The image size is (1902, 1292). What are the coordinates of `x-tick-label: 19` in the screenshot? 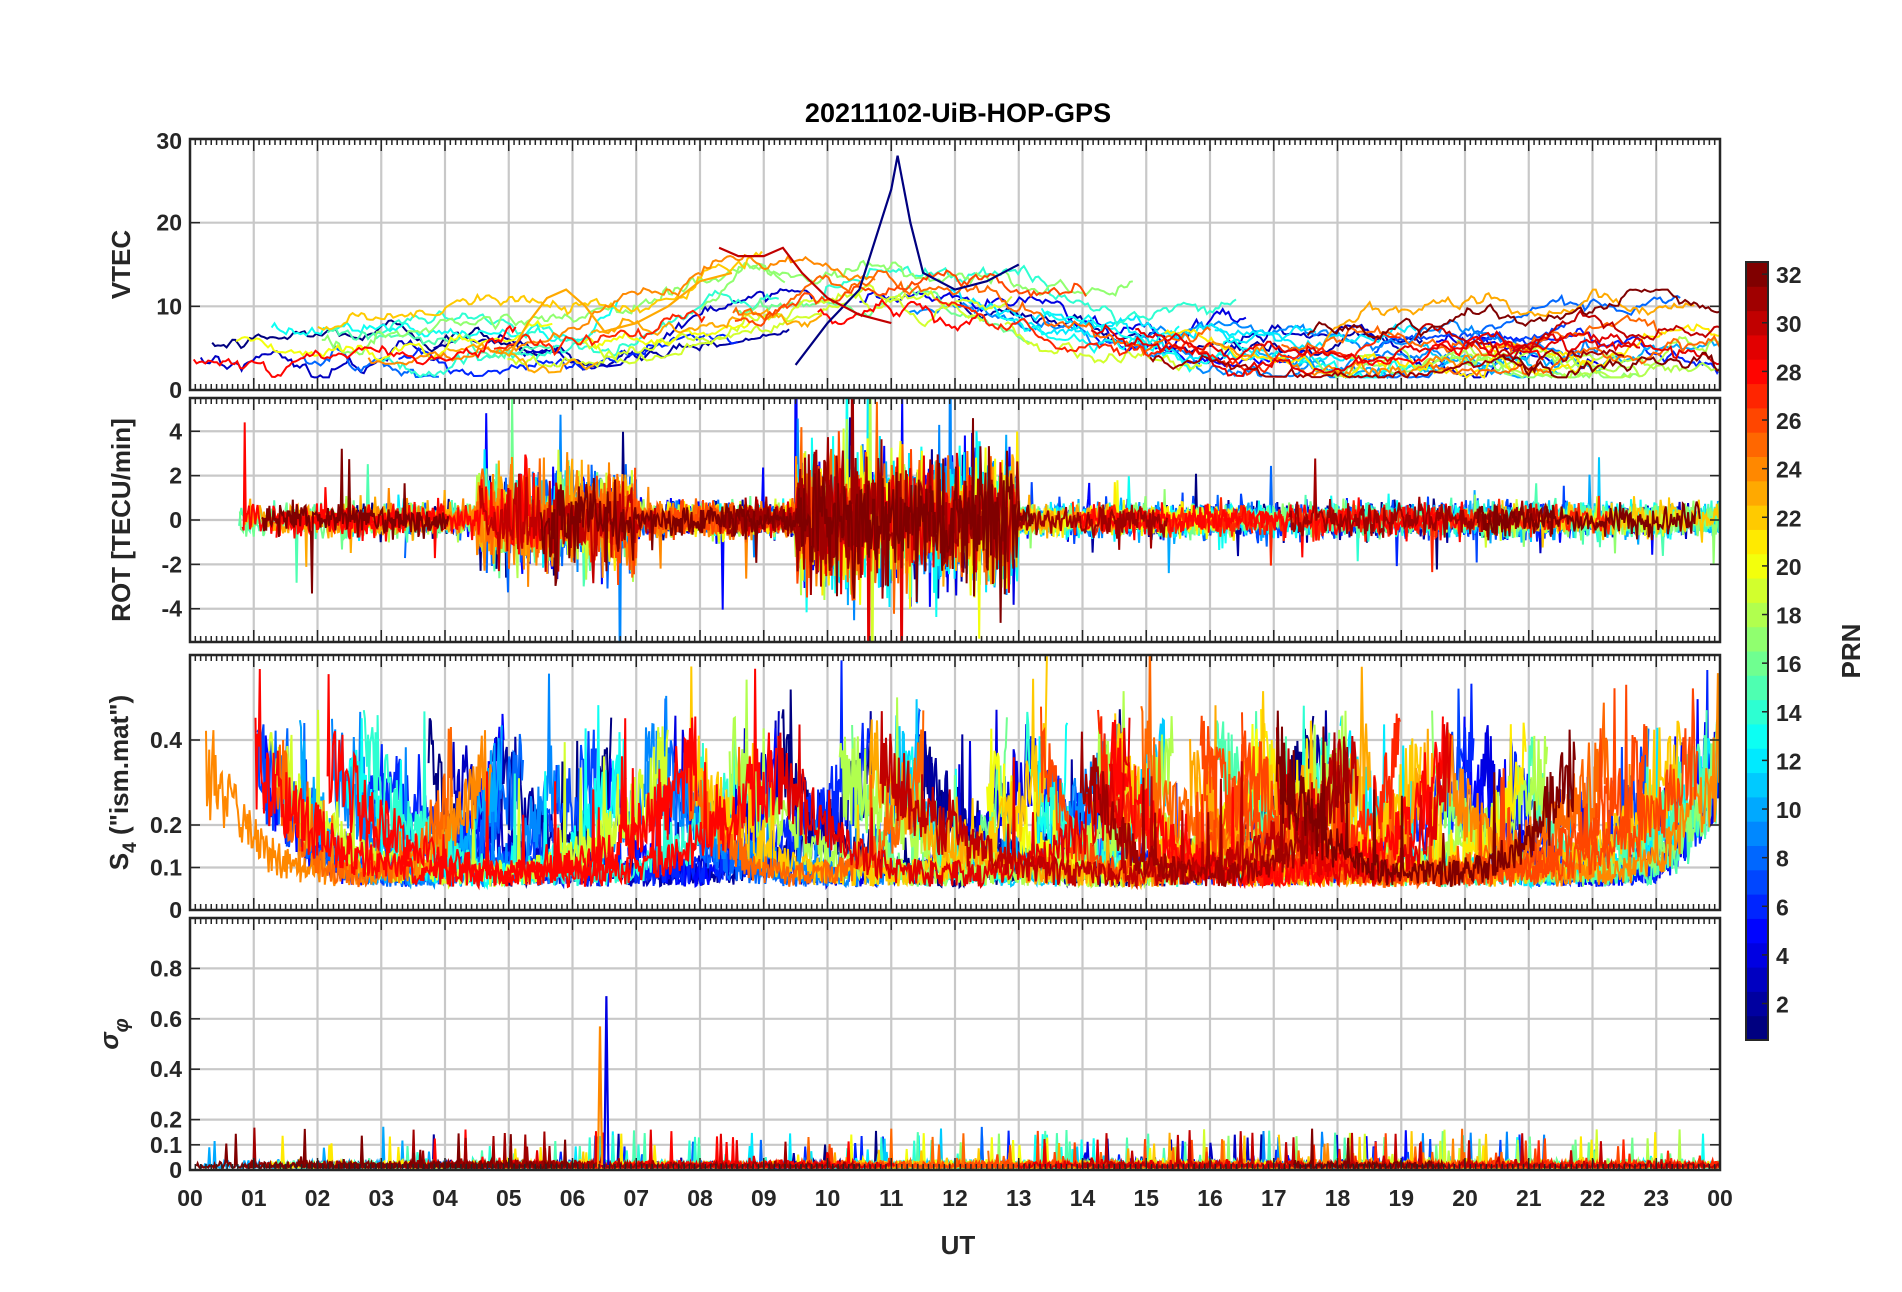 It's located at (1401, 1198).